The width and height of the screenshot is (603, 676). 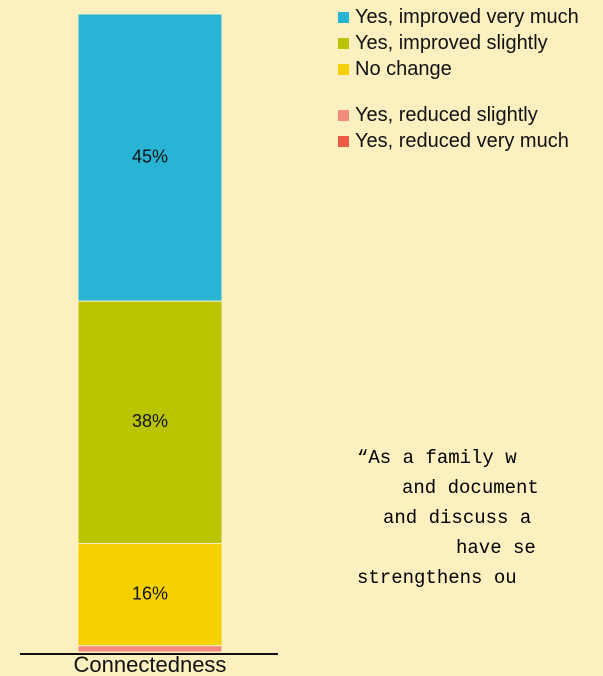 I want to click on quote-line: “As a family w, so click(x=437, y=458).